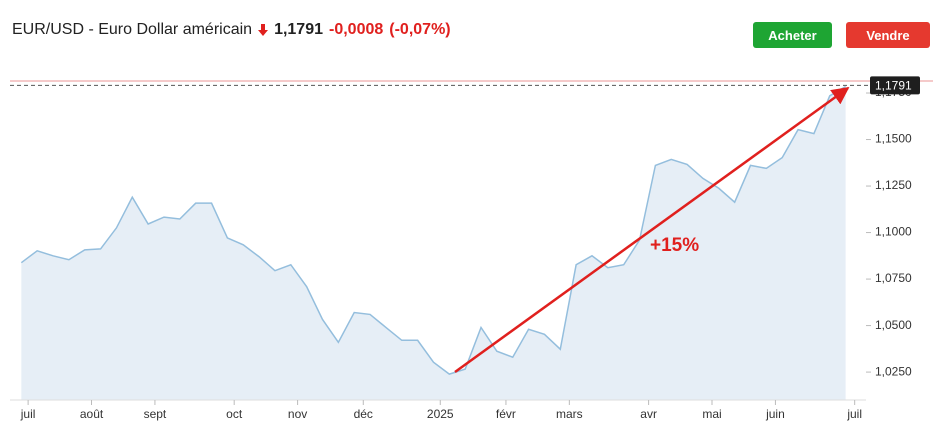 The height and width of the screenshot is (446, 933). Describe the element at coordinates (893, 139) in the screenshot. I see `y-tick-label: 1,1500` at that location.